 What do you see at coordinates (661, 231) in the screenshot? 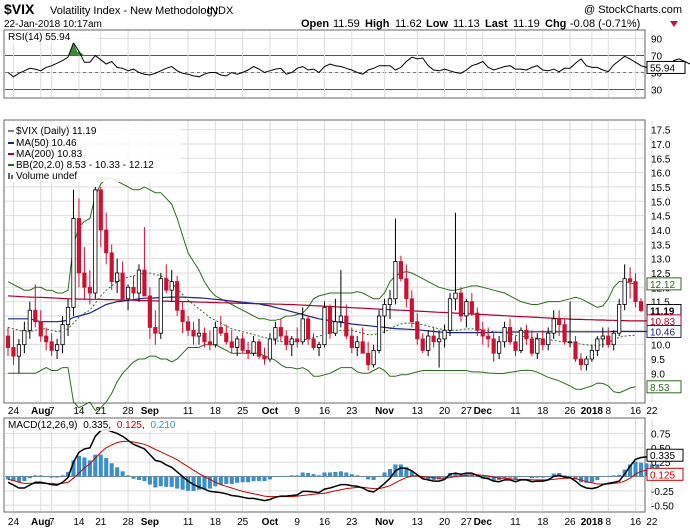
I see `price-tick-label: 14.0` at bounding box center [661, 231].